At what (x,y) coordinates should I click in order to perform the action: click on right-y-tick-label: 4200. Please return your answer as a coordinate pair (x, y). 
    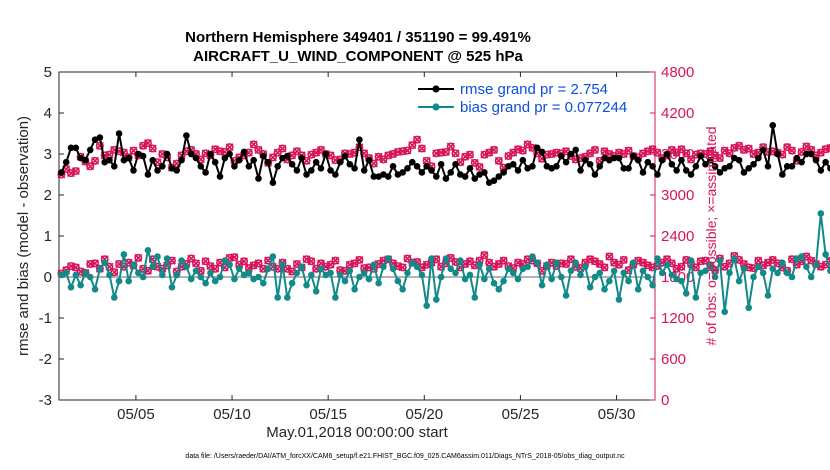
    Looking at the image, I should click on (677, 113).